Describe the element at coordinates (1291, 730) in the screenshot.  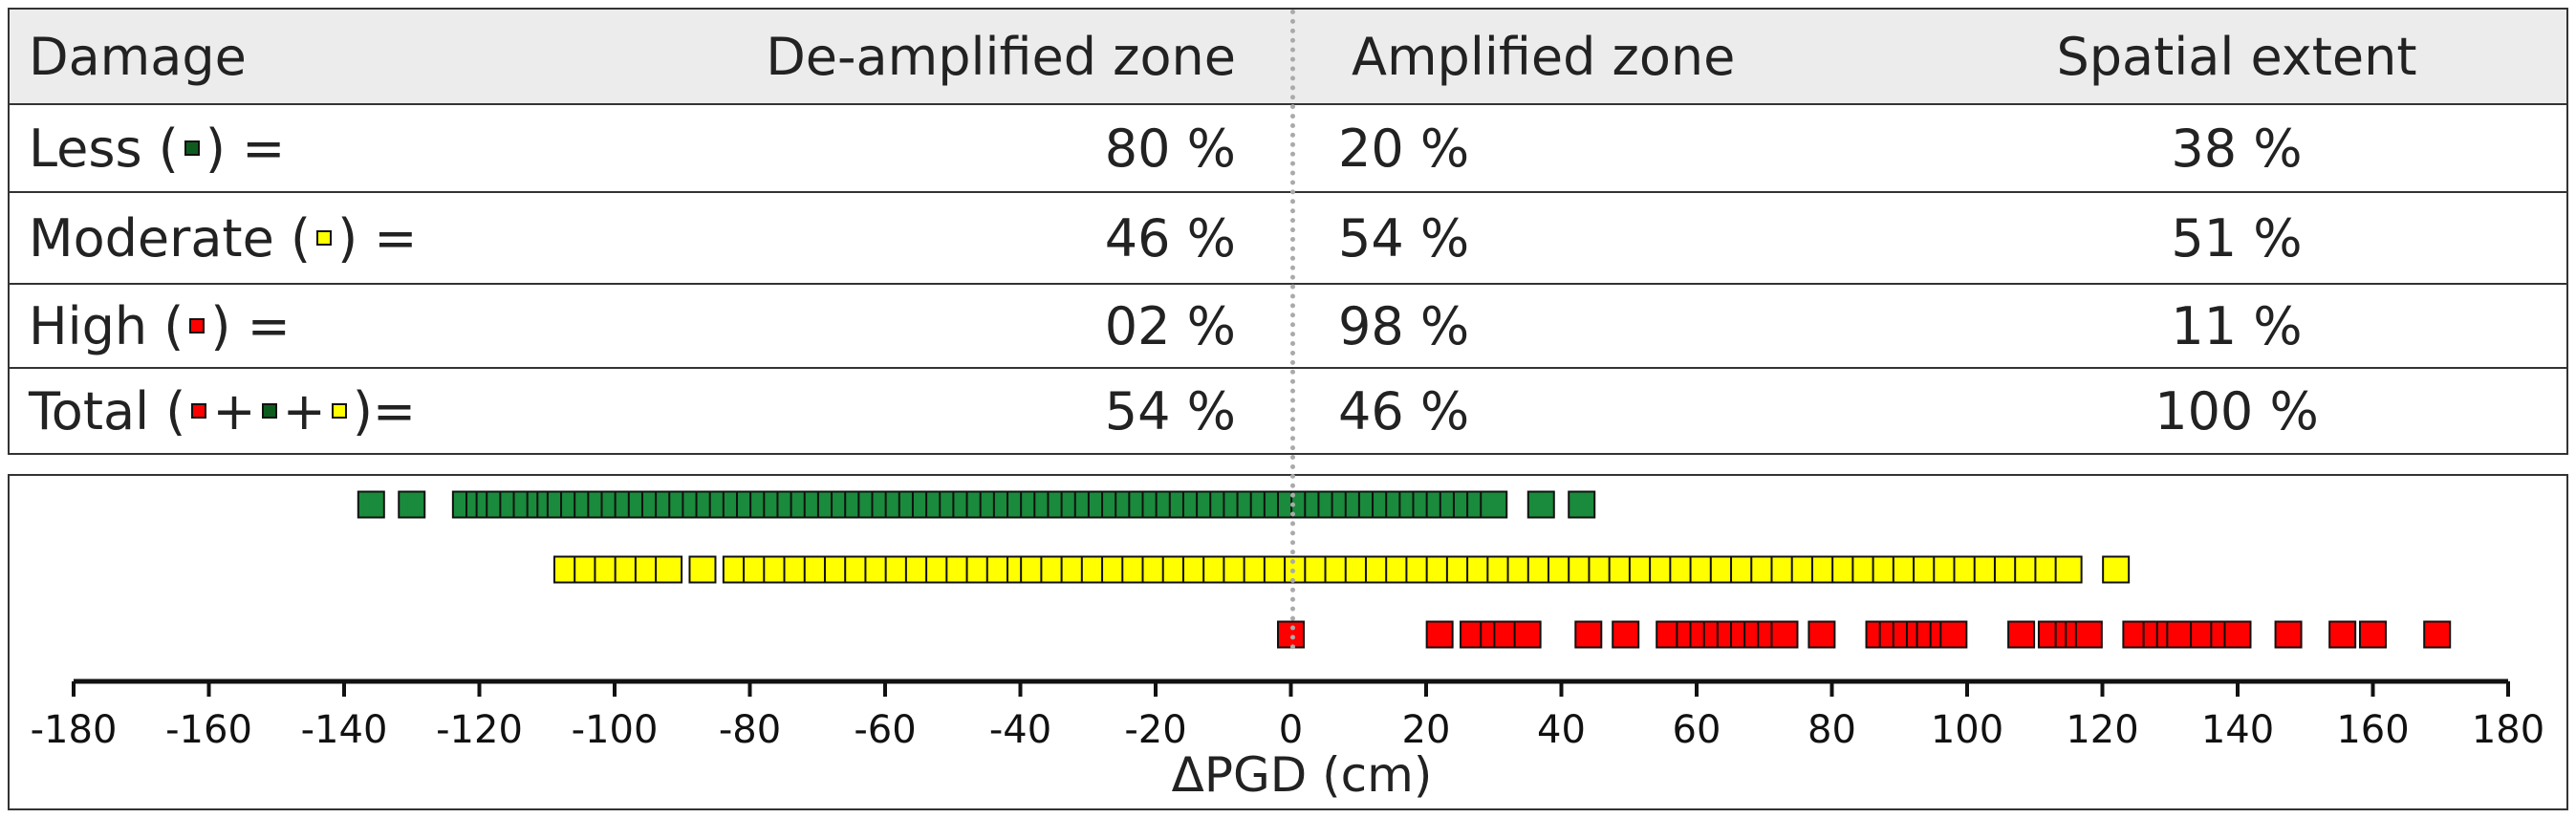
I see `x-tick-label: 0` at that location.